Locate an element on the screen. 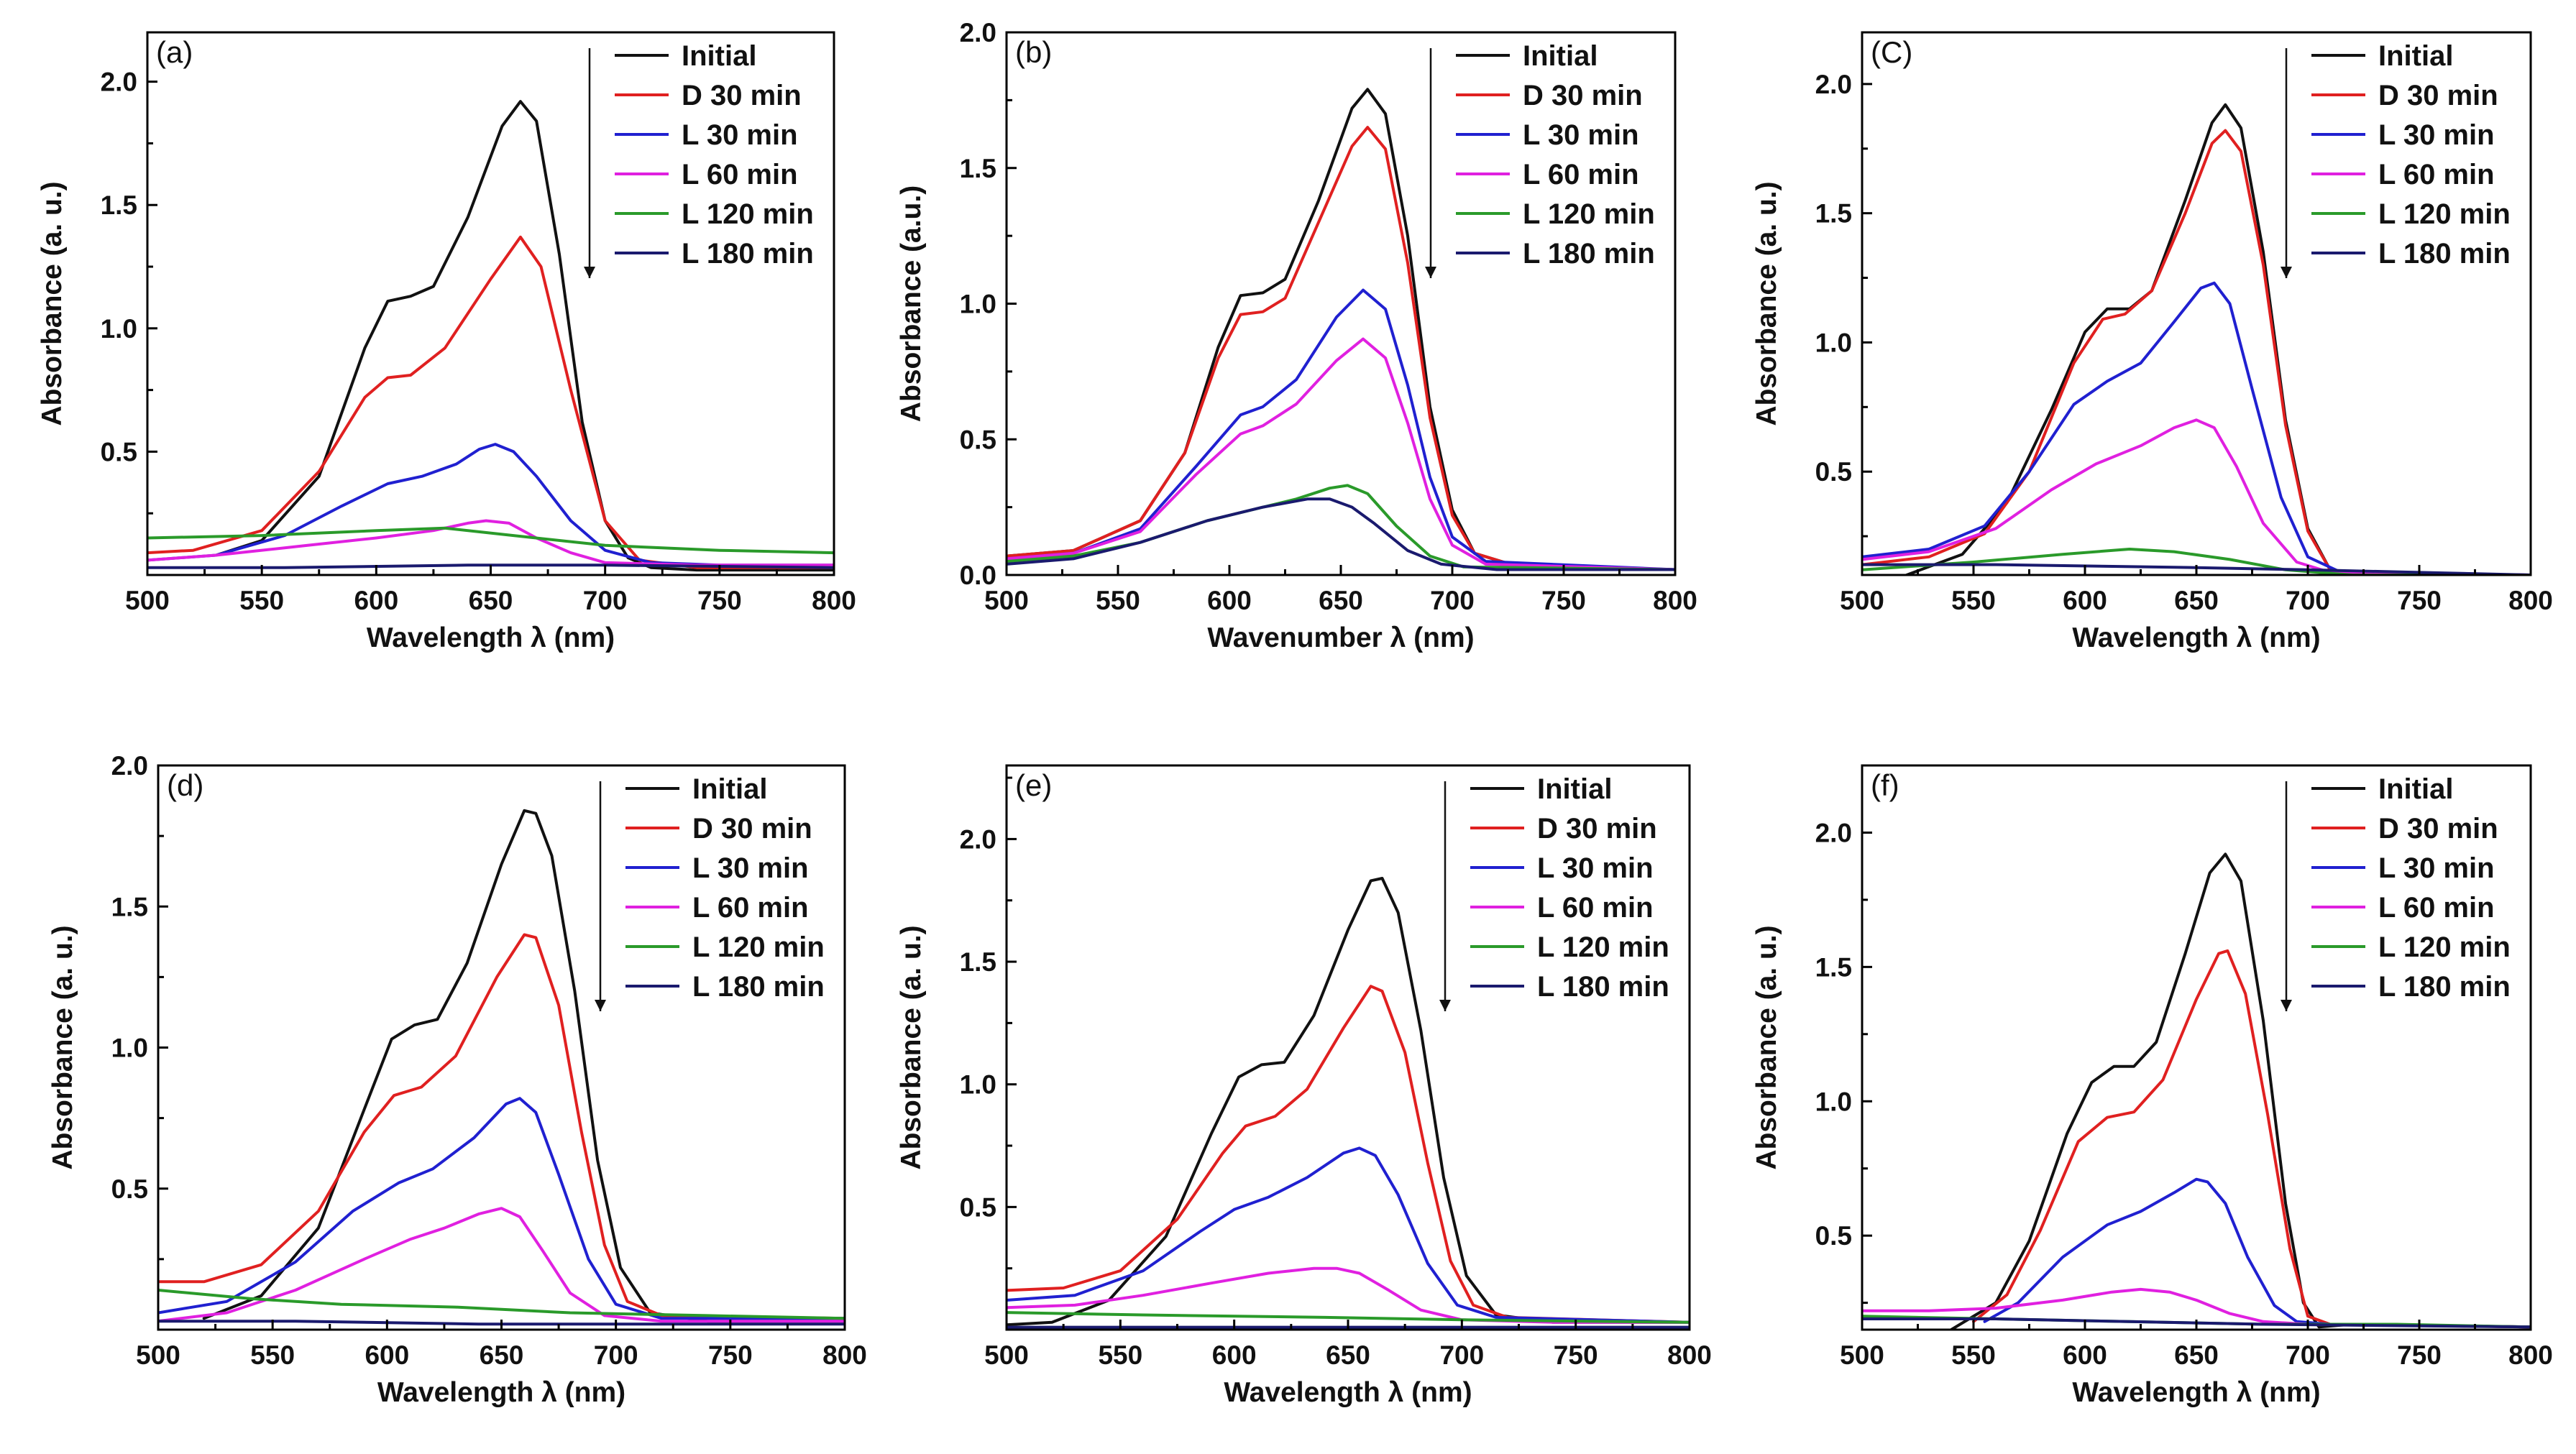 The image size is (2576, 1454). x-axis-title: Wavenumber λ (nm) is located at coordinates (1340, 638).